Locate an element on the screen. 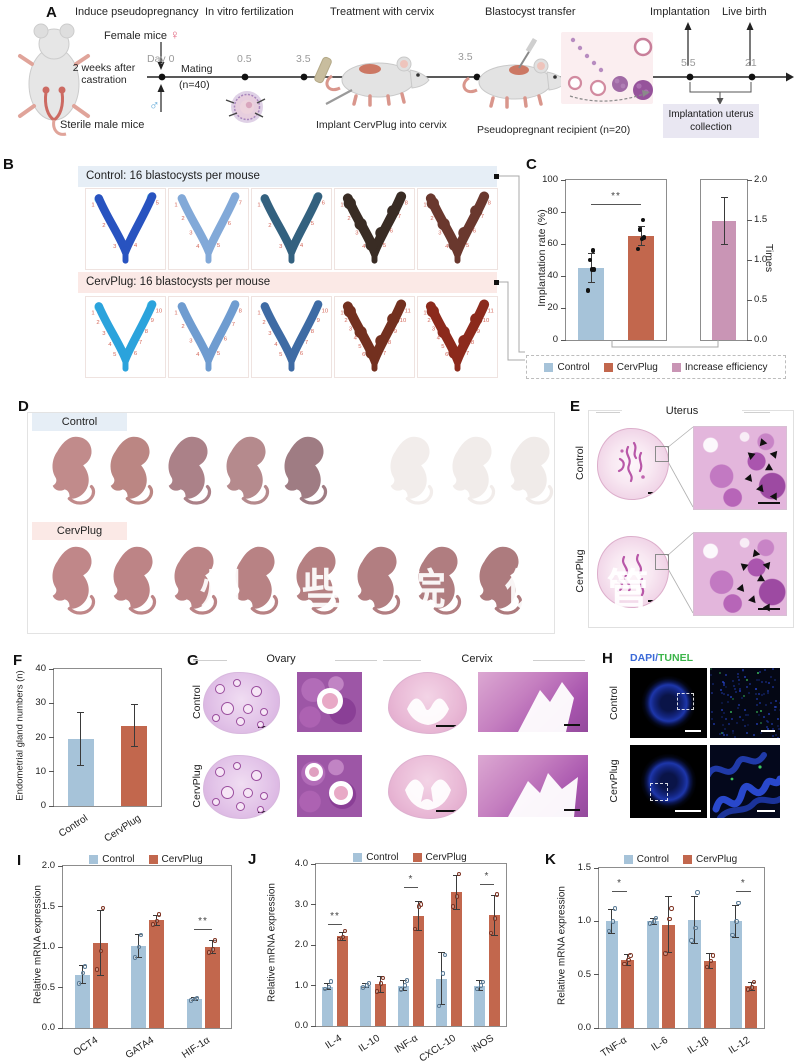 The width and height of the screenshot is (796, 1063). y-tick-label: 20 is located at coordinates (552, 307).